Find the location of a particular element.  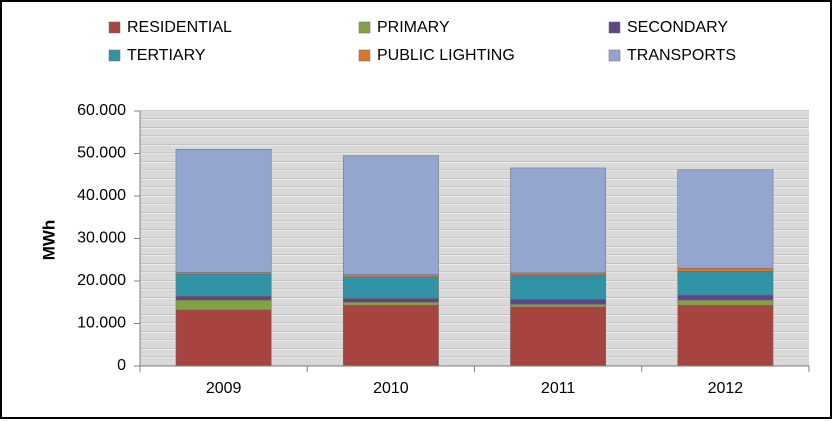

legend-label: PUBLIC LIGHTING is located at coordinates (446, 55).